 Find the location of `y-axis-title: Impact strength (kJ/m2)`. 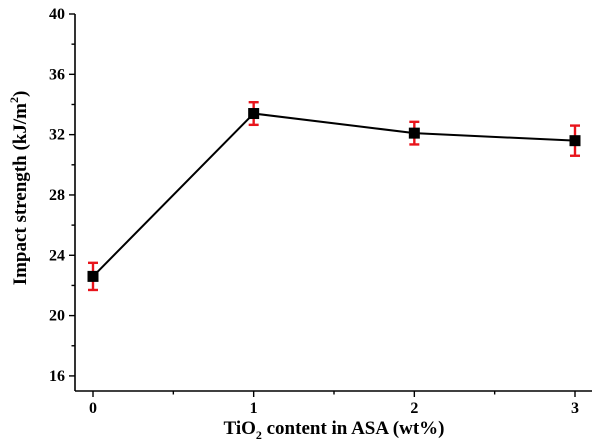

y-axis-title: Impact strength (kJ/m2) is located at coordinates (19, 188).